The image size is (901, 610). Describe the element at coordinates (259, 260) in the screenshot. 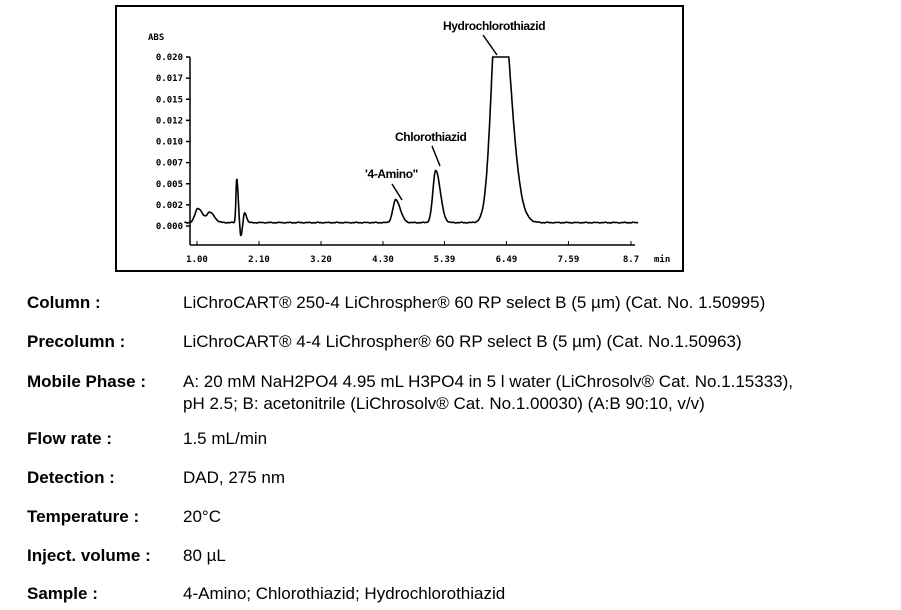

I see `x-tick-label: 2.10` at that location.